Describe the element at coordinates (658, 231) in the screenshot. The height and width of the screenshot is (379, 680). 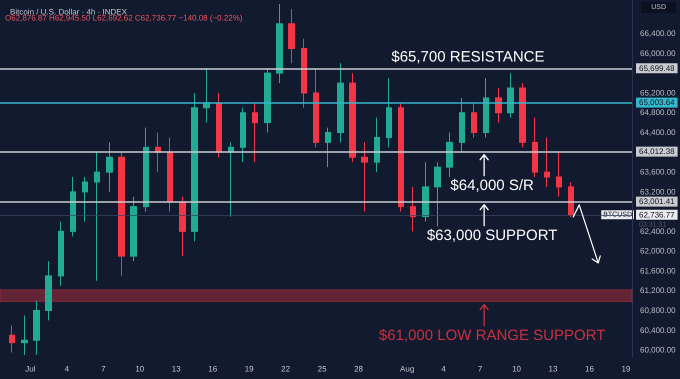
I see `y-tick-label: 62,400.00` at that location.